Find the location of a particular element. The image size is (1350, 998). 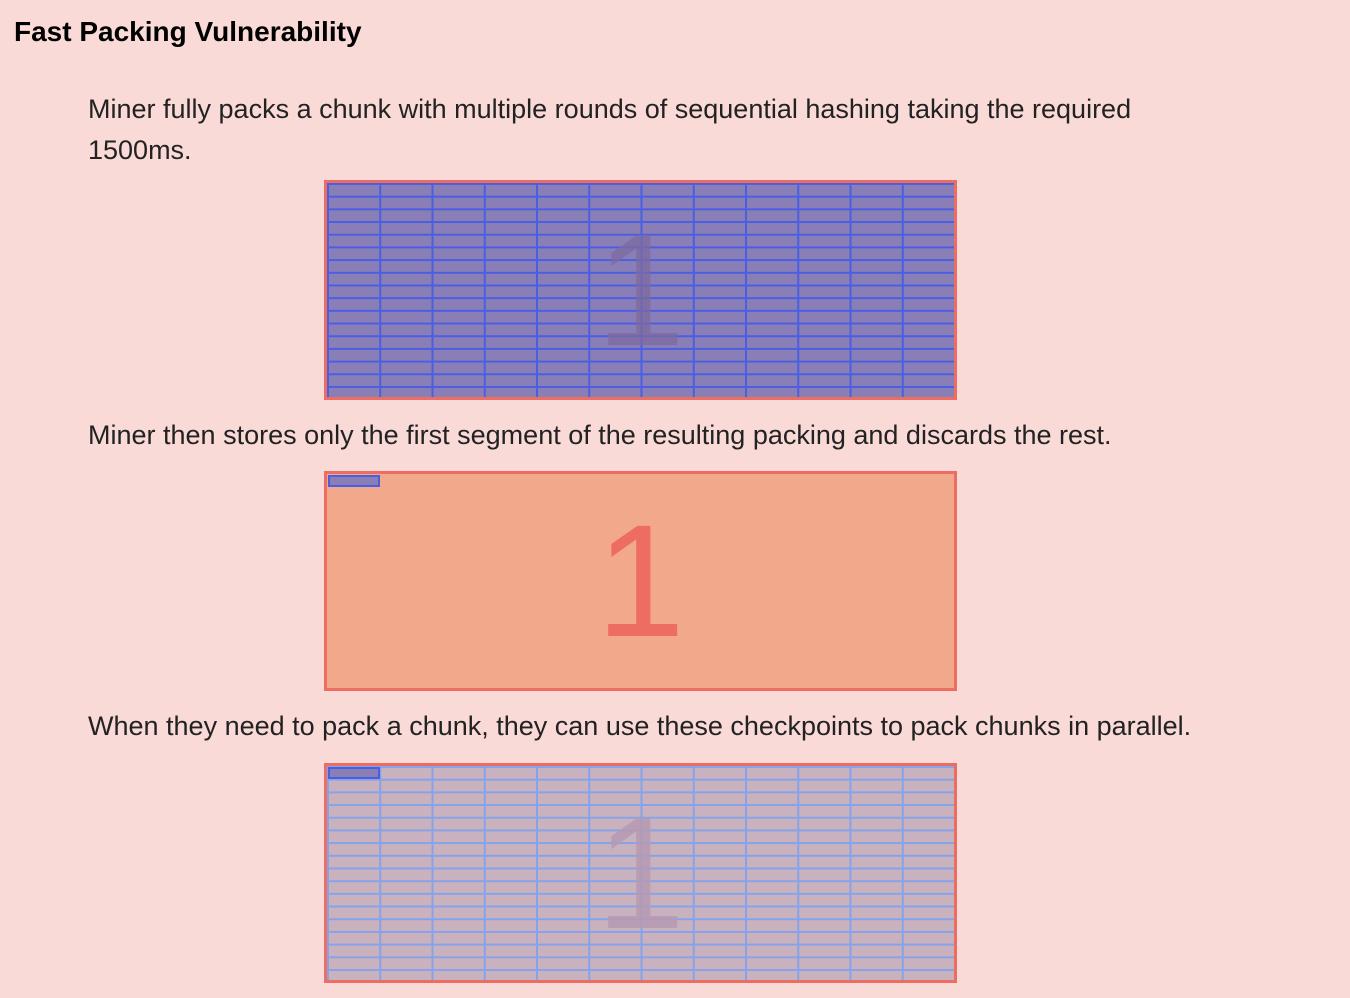

chunk-number-label: 1 is located at coordinates (640, 580).